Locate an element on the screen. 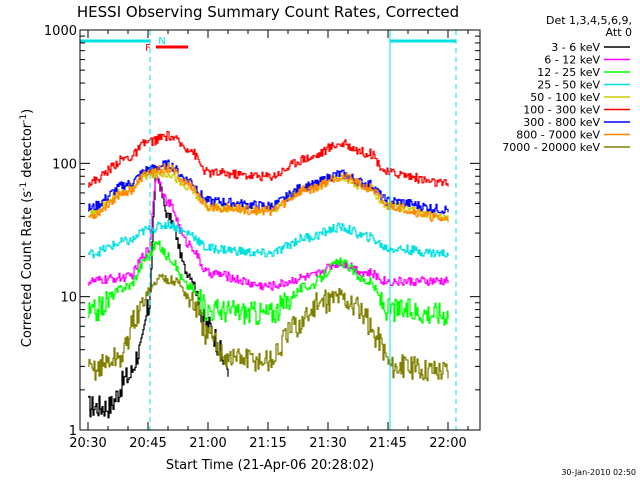 This screenshot has width=640, height=480. y-tick-label: 100 is located at coordinates (64, 164).